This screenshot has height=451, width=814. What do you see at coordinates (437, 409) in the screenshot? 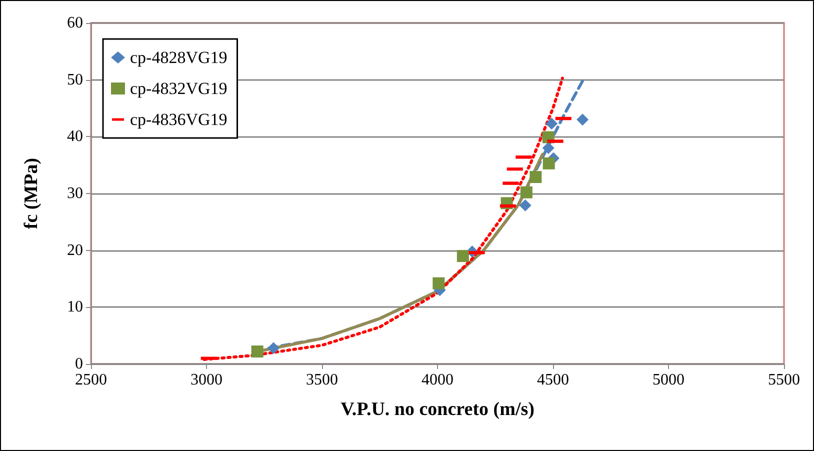
I see `x-axis-title: V.P.U. no concreto (m/s)` at bounding box center [437, 409].